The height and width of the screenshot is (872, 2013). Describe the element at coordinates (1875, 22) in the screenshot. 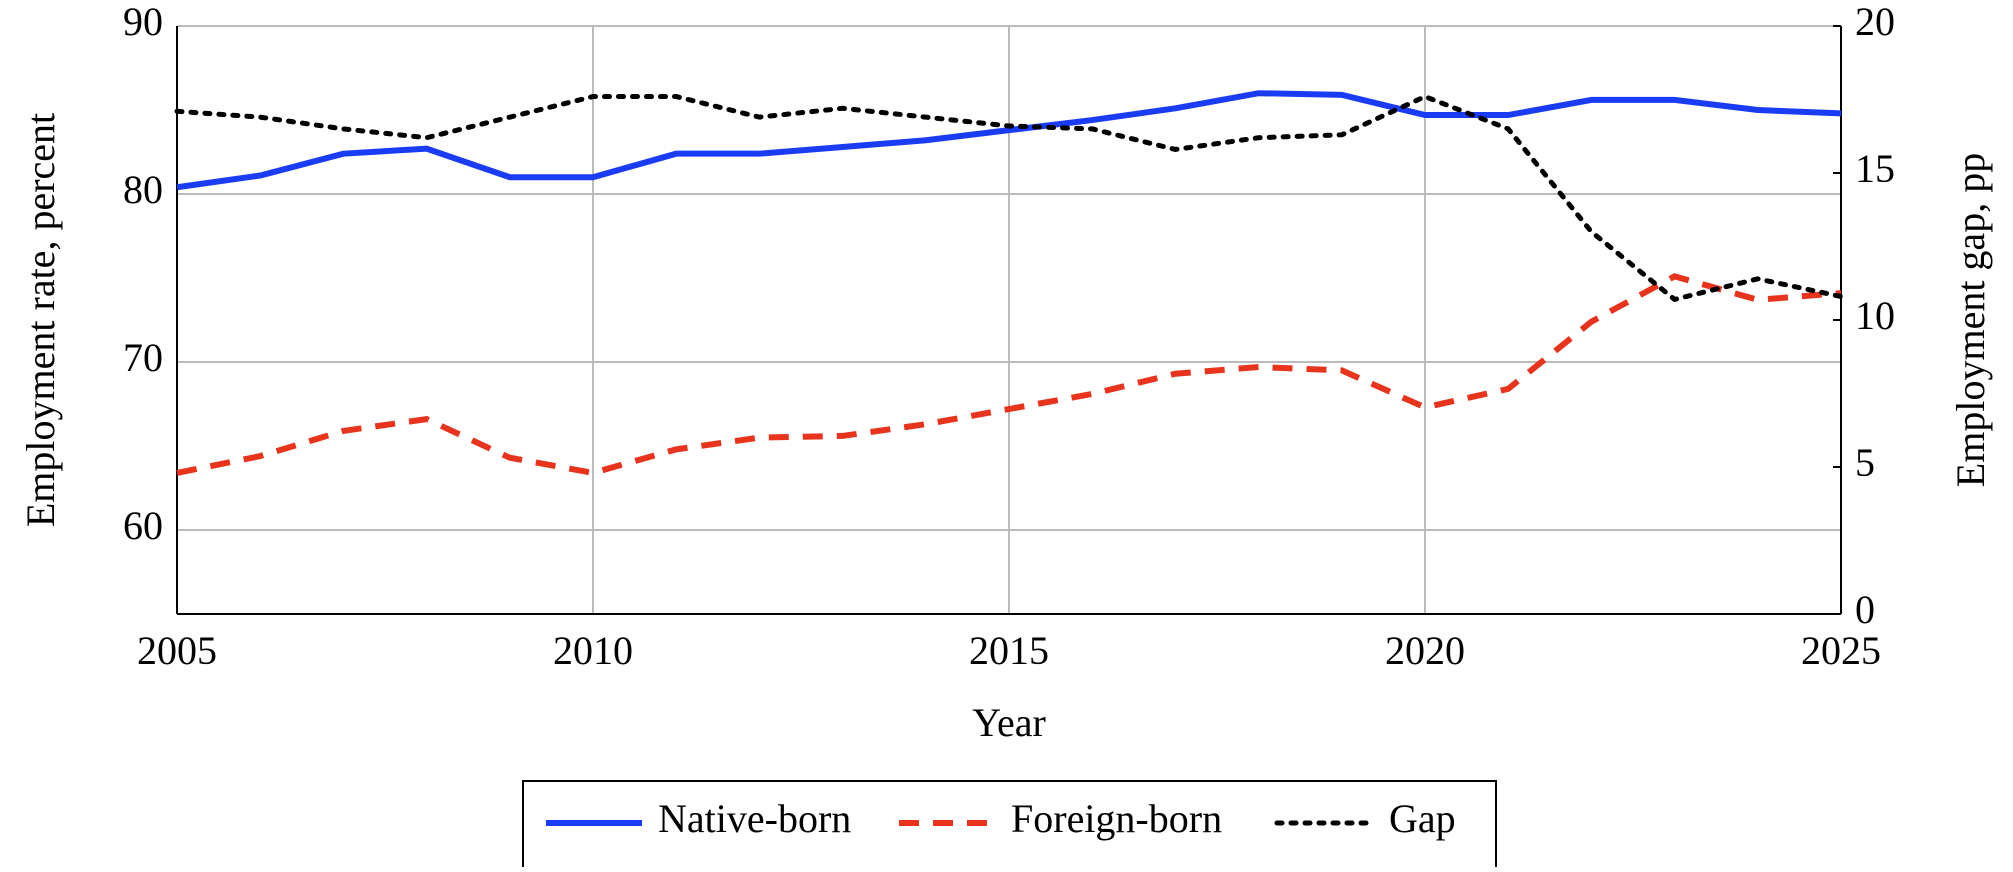

I see `y2-tick-label: 20` at that location.